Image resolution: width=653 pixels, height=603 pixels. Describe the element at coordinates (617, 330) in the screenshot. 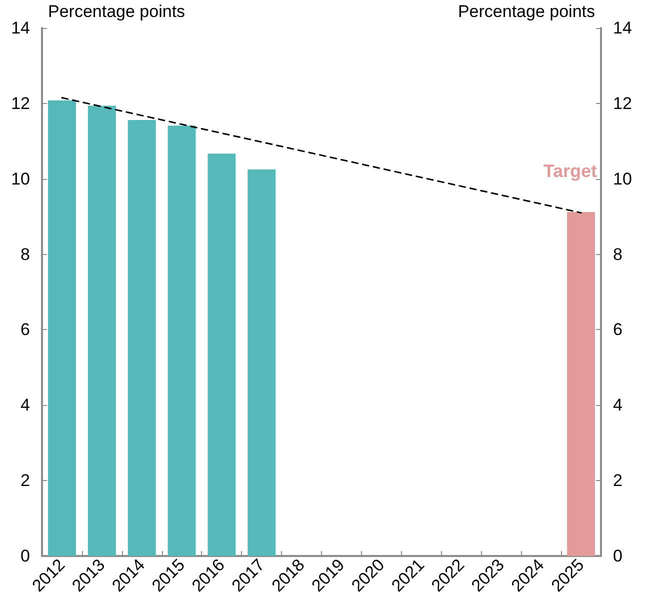

I see `y2-tick-label: 6` at that location.